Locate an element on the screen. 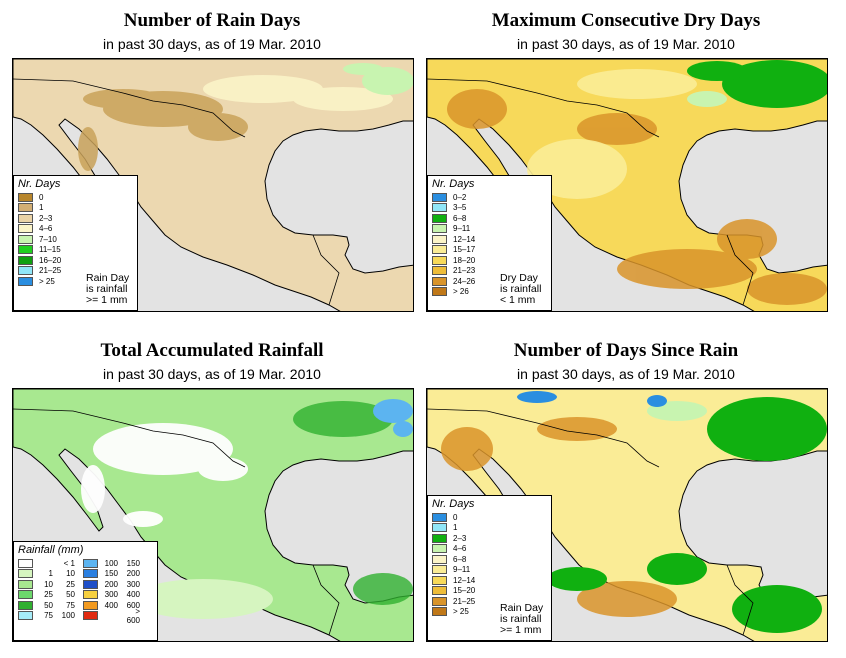 The height and width of the screenshot is (658, 846). legend-title: Rainfall (mm) is located at coordinates (51, 550).